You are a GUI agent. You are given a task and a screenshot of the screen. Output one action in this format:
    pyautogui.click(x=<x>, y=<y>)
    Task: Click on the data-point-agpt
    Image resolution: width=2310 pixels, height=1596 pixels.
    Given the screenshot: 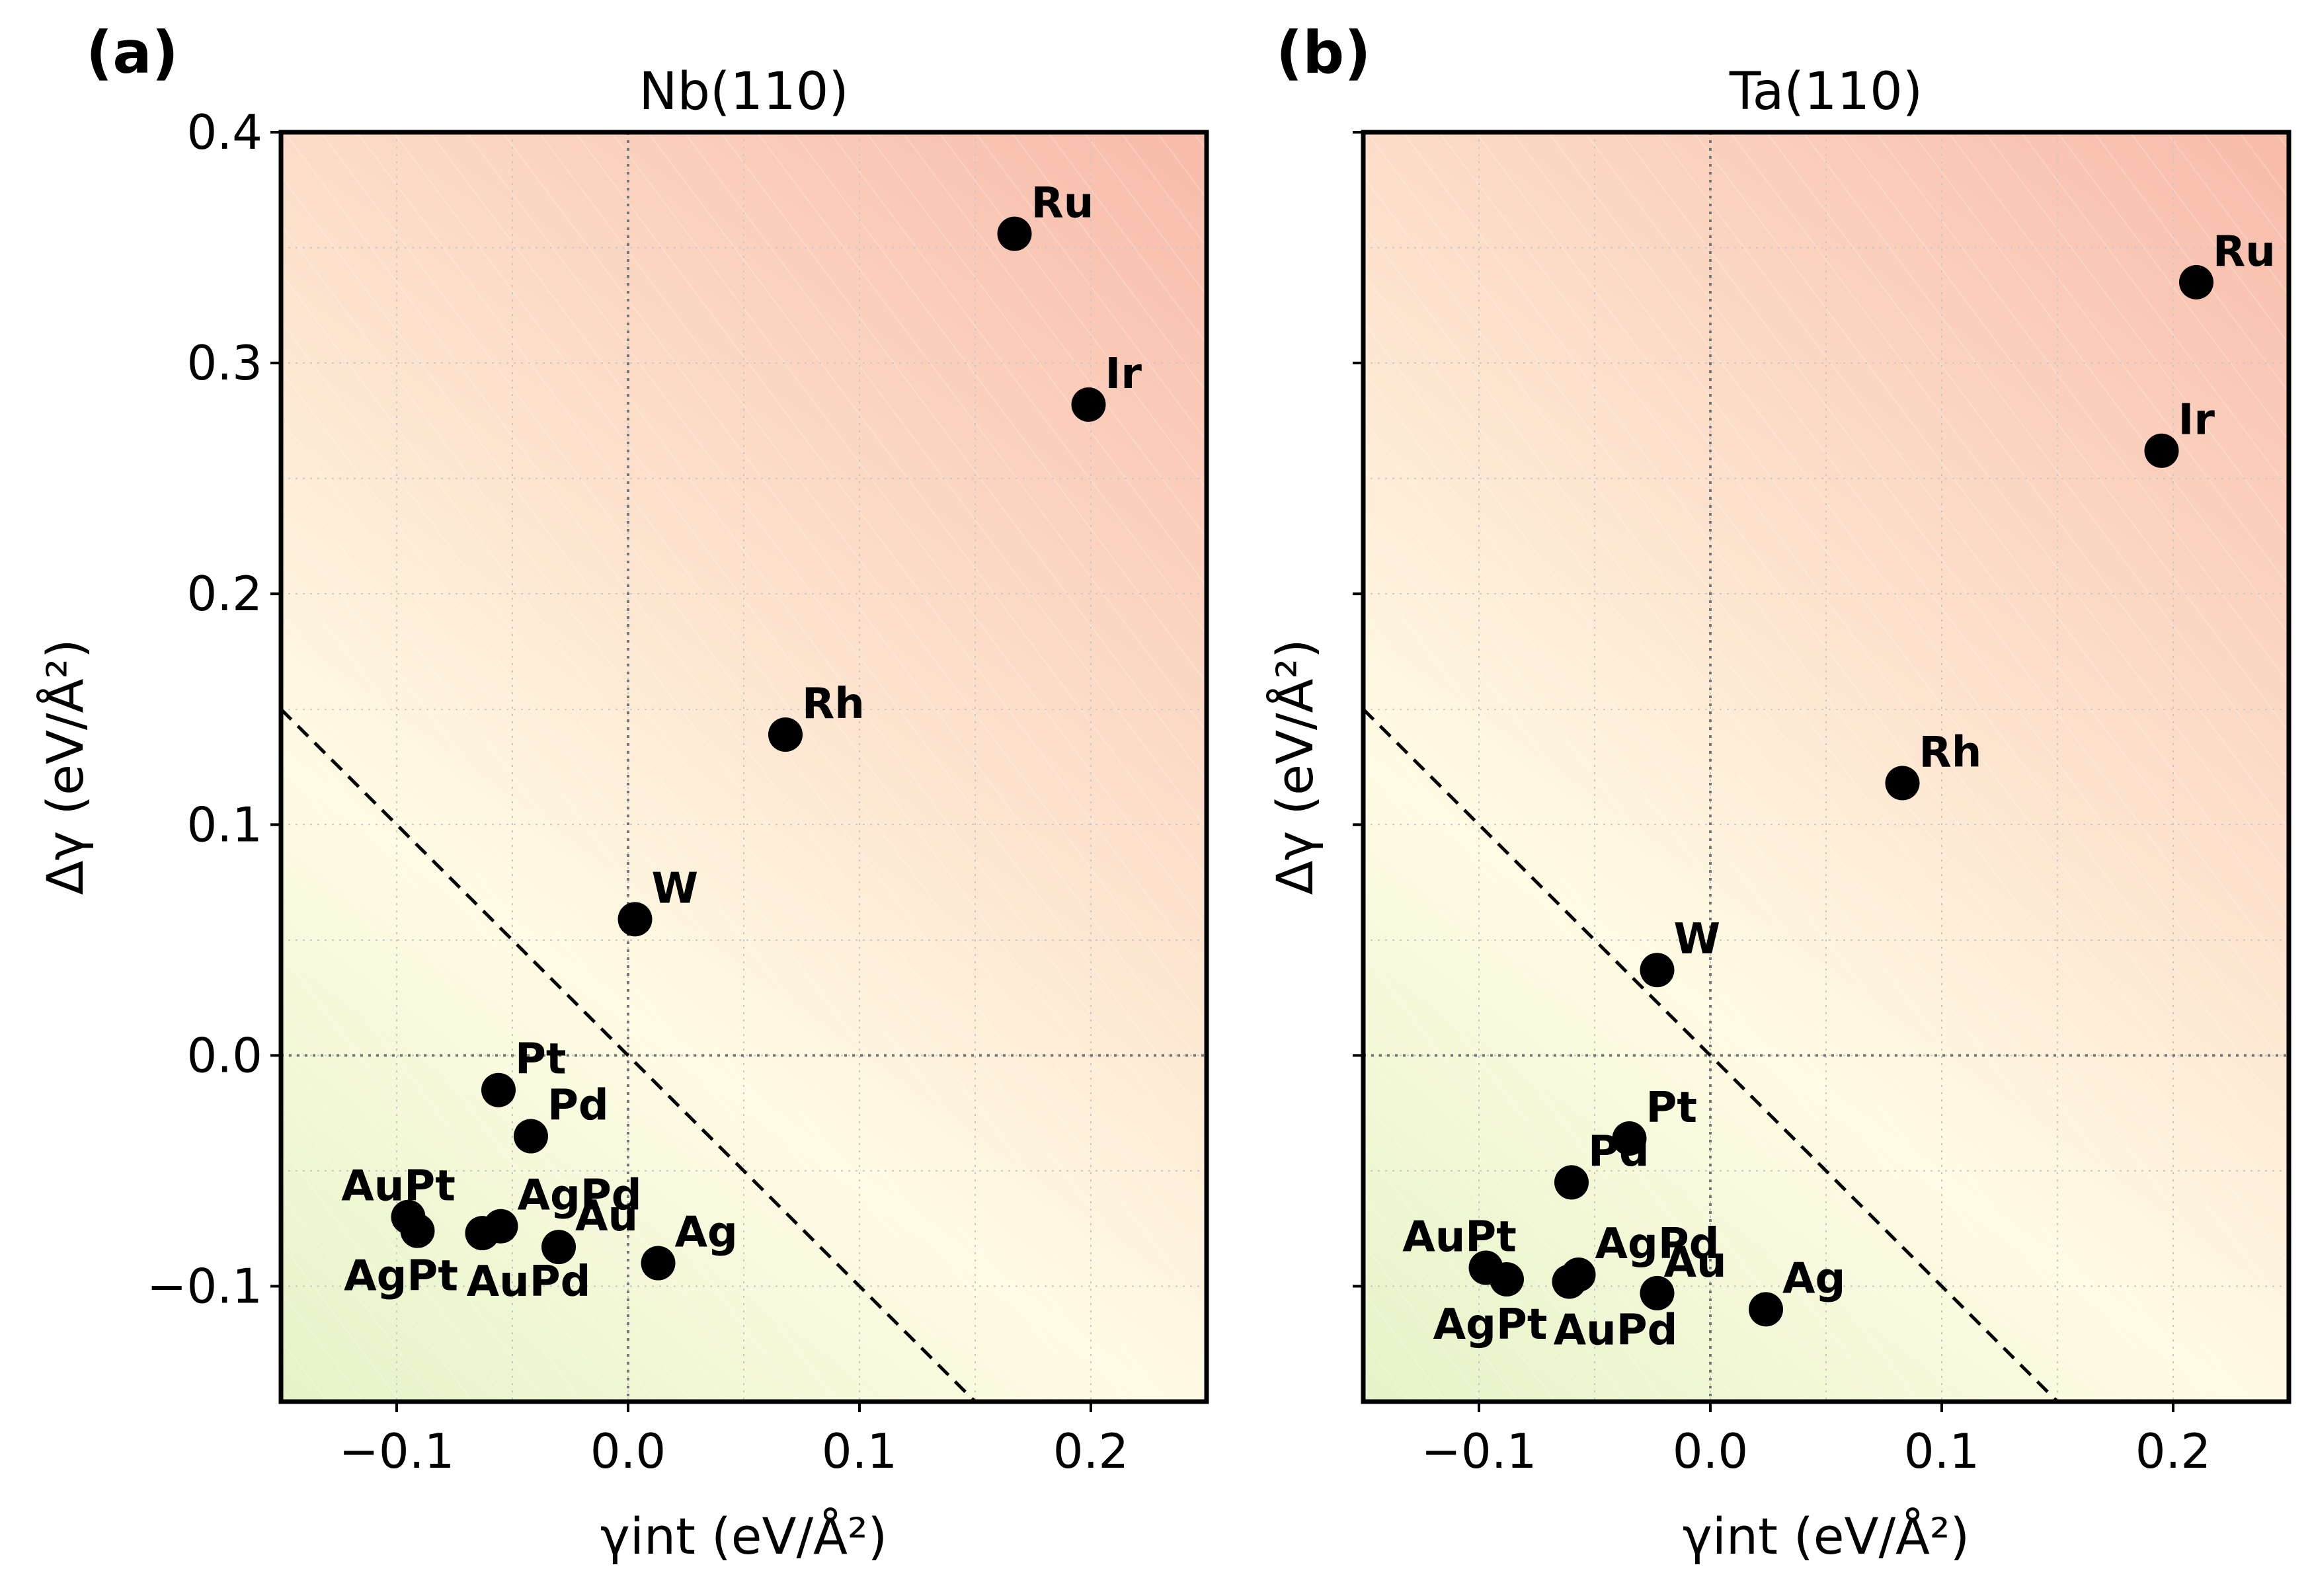 What is the action you would take?
    pyautogui.click(x=417, y=1230)
    